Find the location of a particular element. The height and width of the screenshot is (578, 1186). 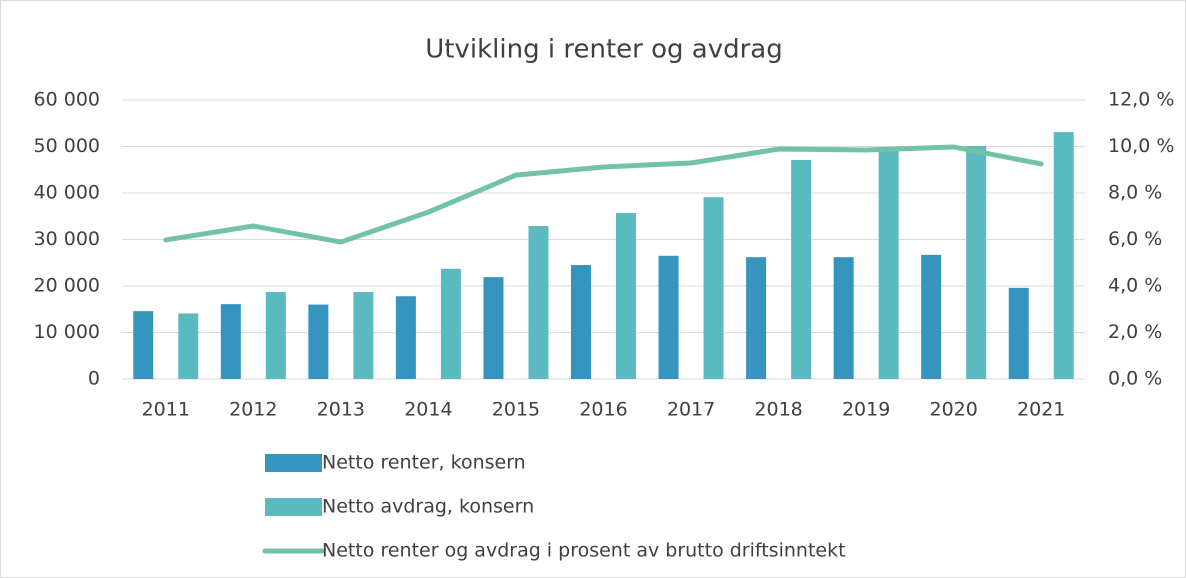

y2-tick-label: 12,0 % is located at coordinates (1141, 100).